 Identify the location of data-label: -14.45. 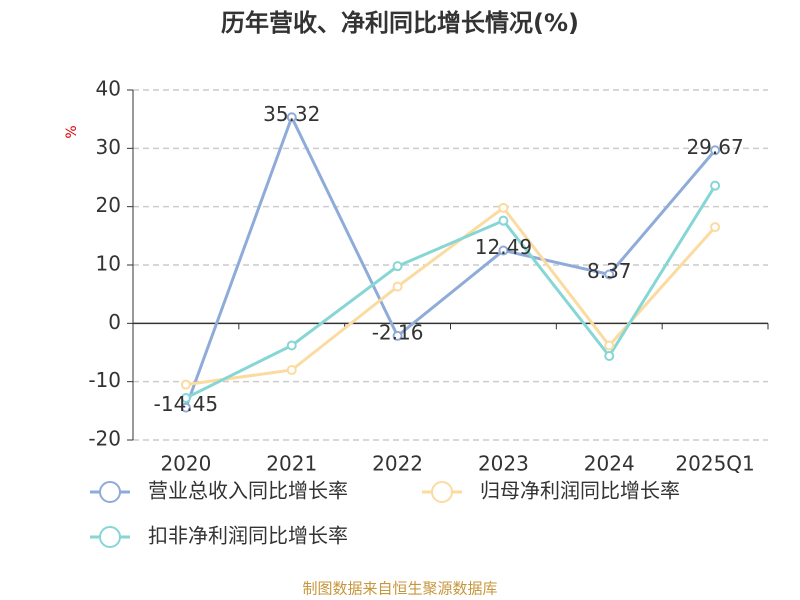
(186, 404).